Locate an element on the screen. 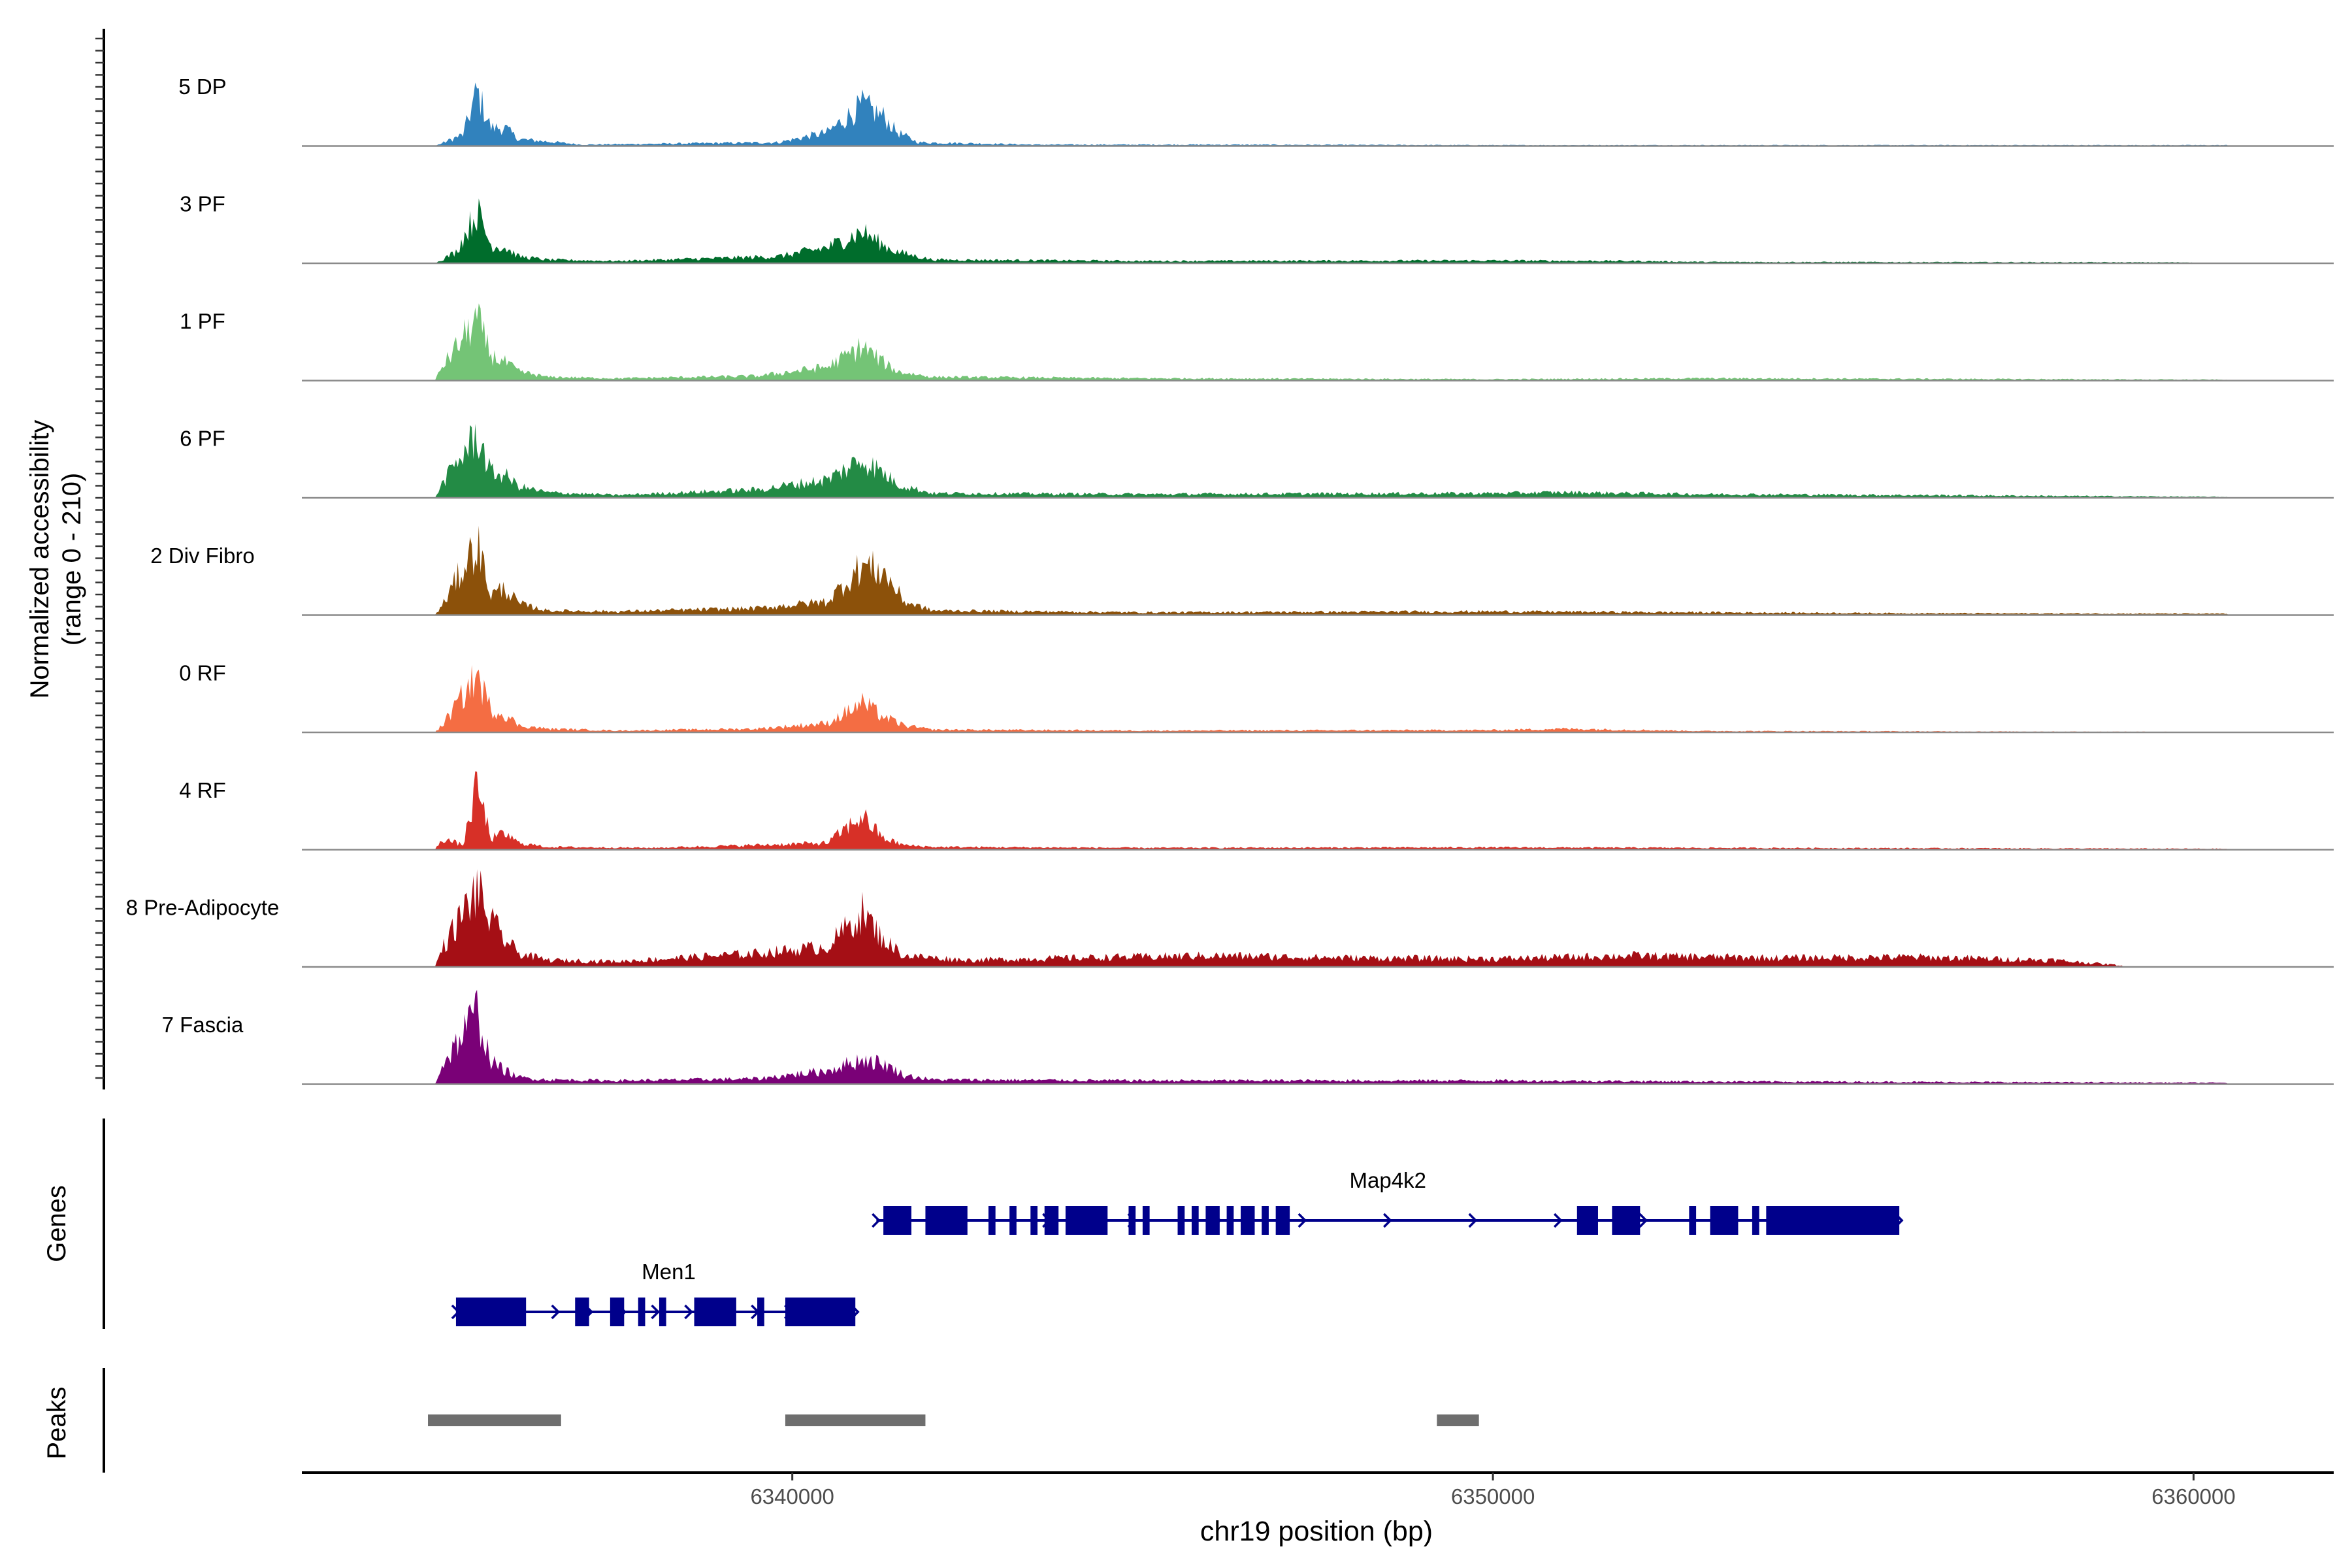  x-tick-label: 6360000 is located at coordinates (2193, 1496).